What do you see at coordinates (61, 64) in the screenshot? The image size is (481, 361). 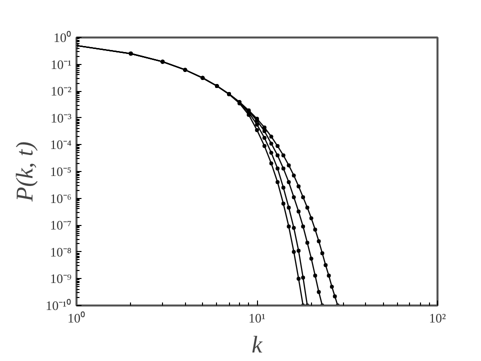 I see `y-tick-label: 10⁻¹` at bounding box center [61, 64].